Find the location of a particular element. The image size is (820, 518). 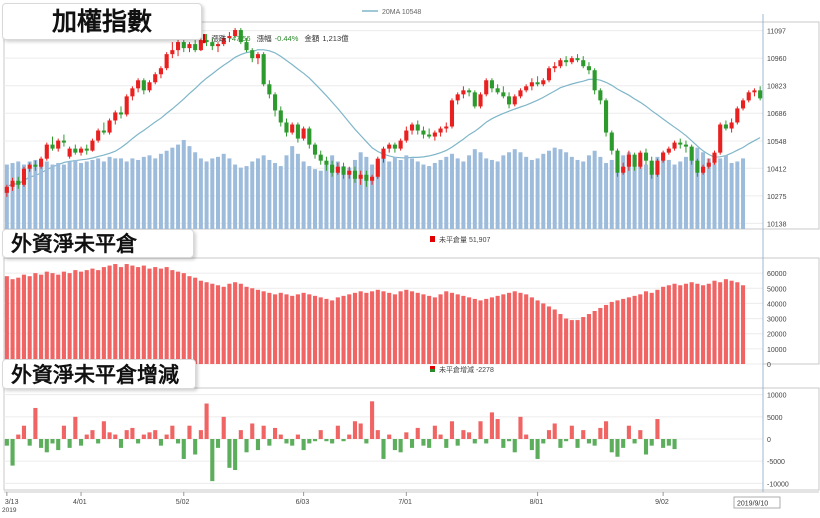

info-line: ▌ 漲跌 -47.56 漲幅 -0.44% 金額 1,213億 is located at coordinates (276, 38).